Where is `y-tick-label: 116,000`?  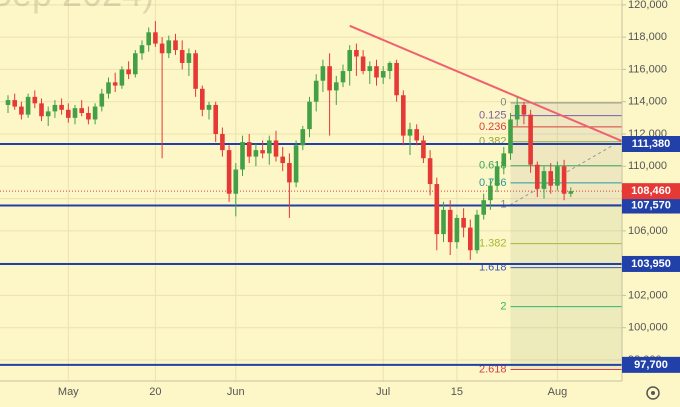
y-tick-label: 116,000 is located at coordinates (647, 69).